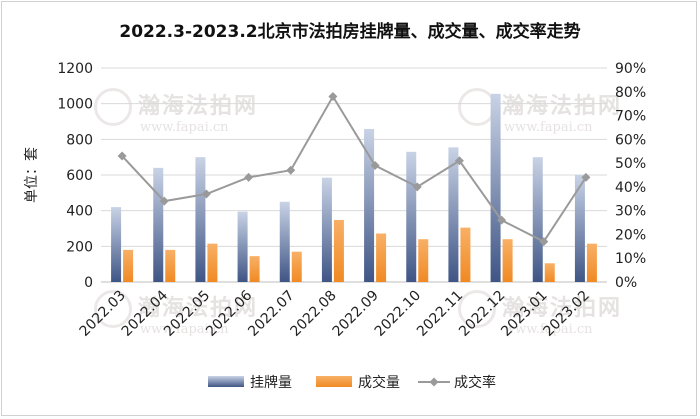  What do you see at coordinates (630, 69) in the screenshot?
I see `y2-tick-label: 90%` at bounding box center [630, 69].